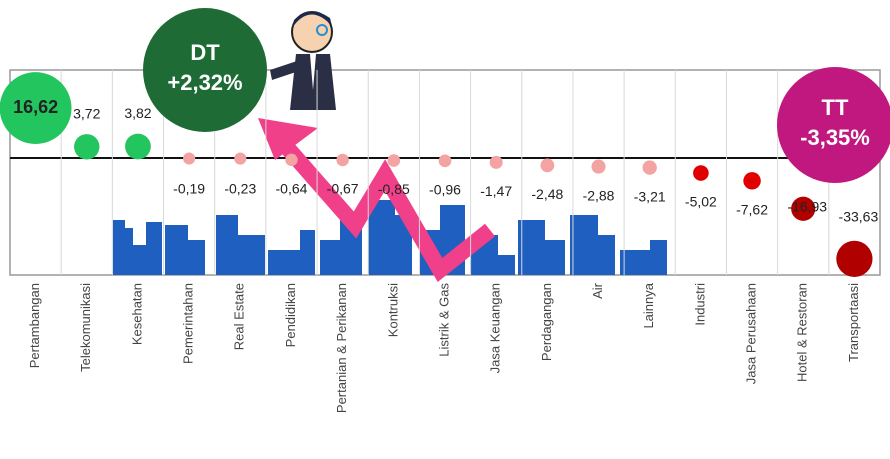 The height and width of the screenshot is (459, 890). What do you see at coordinates (34, 325) in the screenshot?
I see `x-tick-label: Pertambangan` at bounding box center [34, 325].